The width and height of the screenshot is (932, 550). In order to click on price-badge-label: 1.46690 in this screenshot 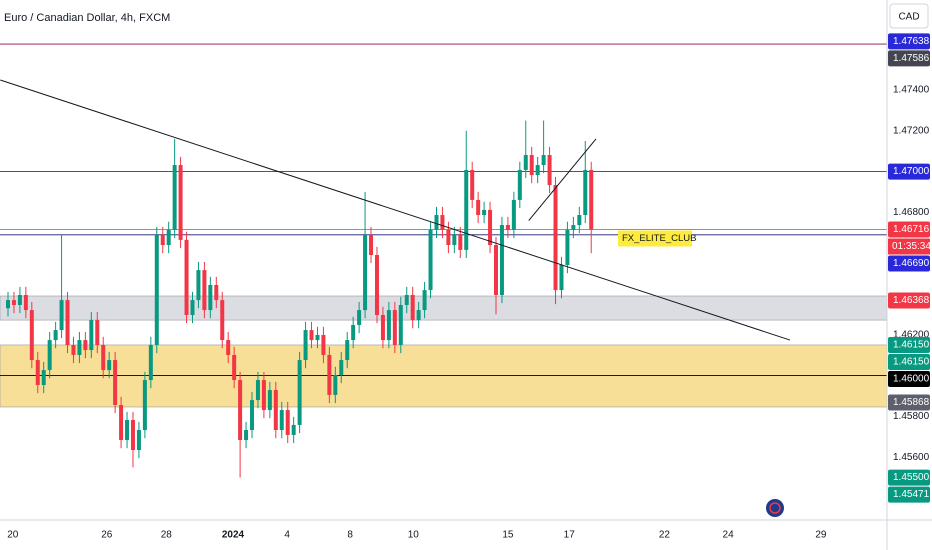, I will do `click(911, 263)`.